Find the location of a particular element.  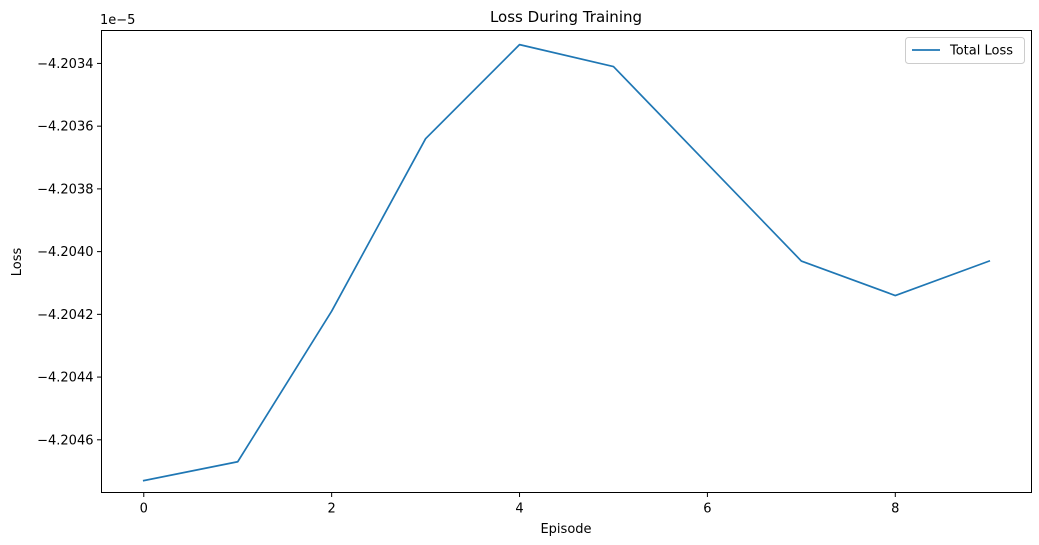

legend-box is located at coordinates (965, 50).